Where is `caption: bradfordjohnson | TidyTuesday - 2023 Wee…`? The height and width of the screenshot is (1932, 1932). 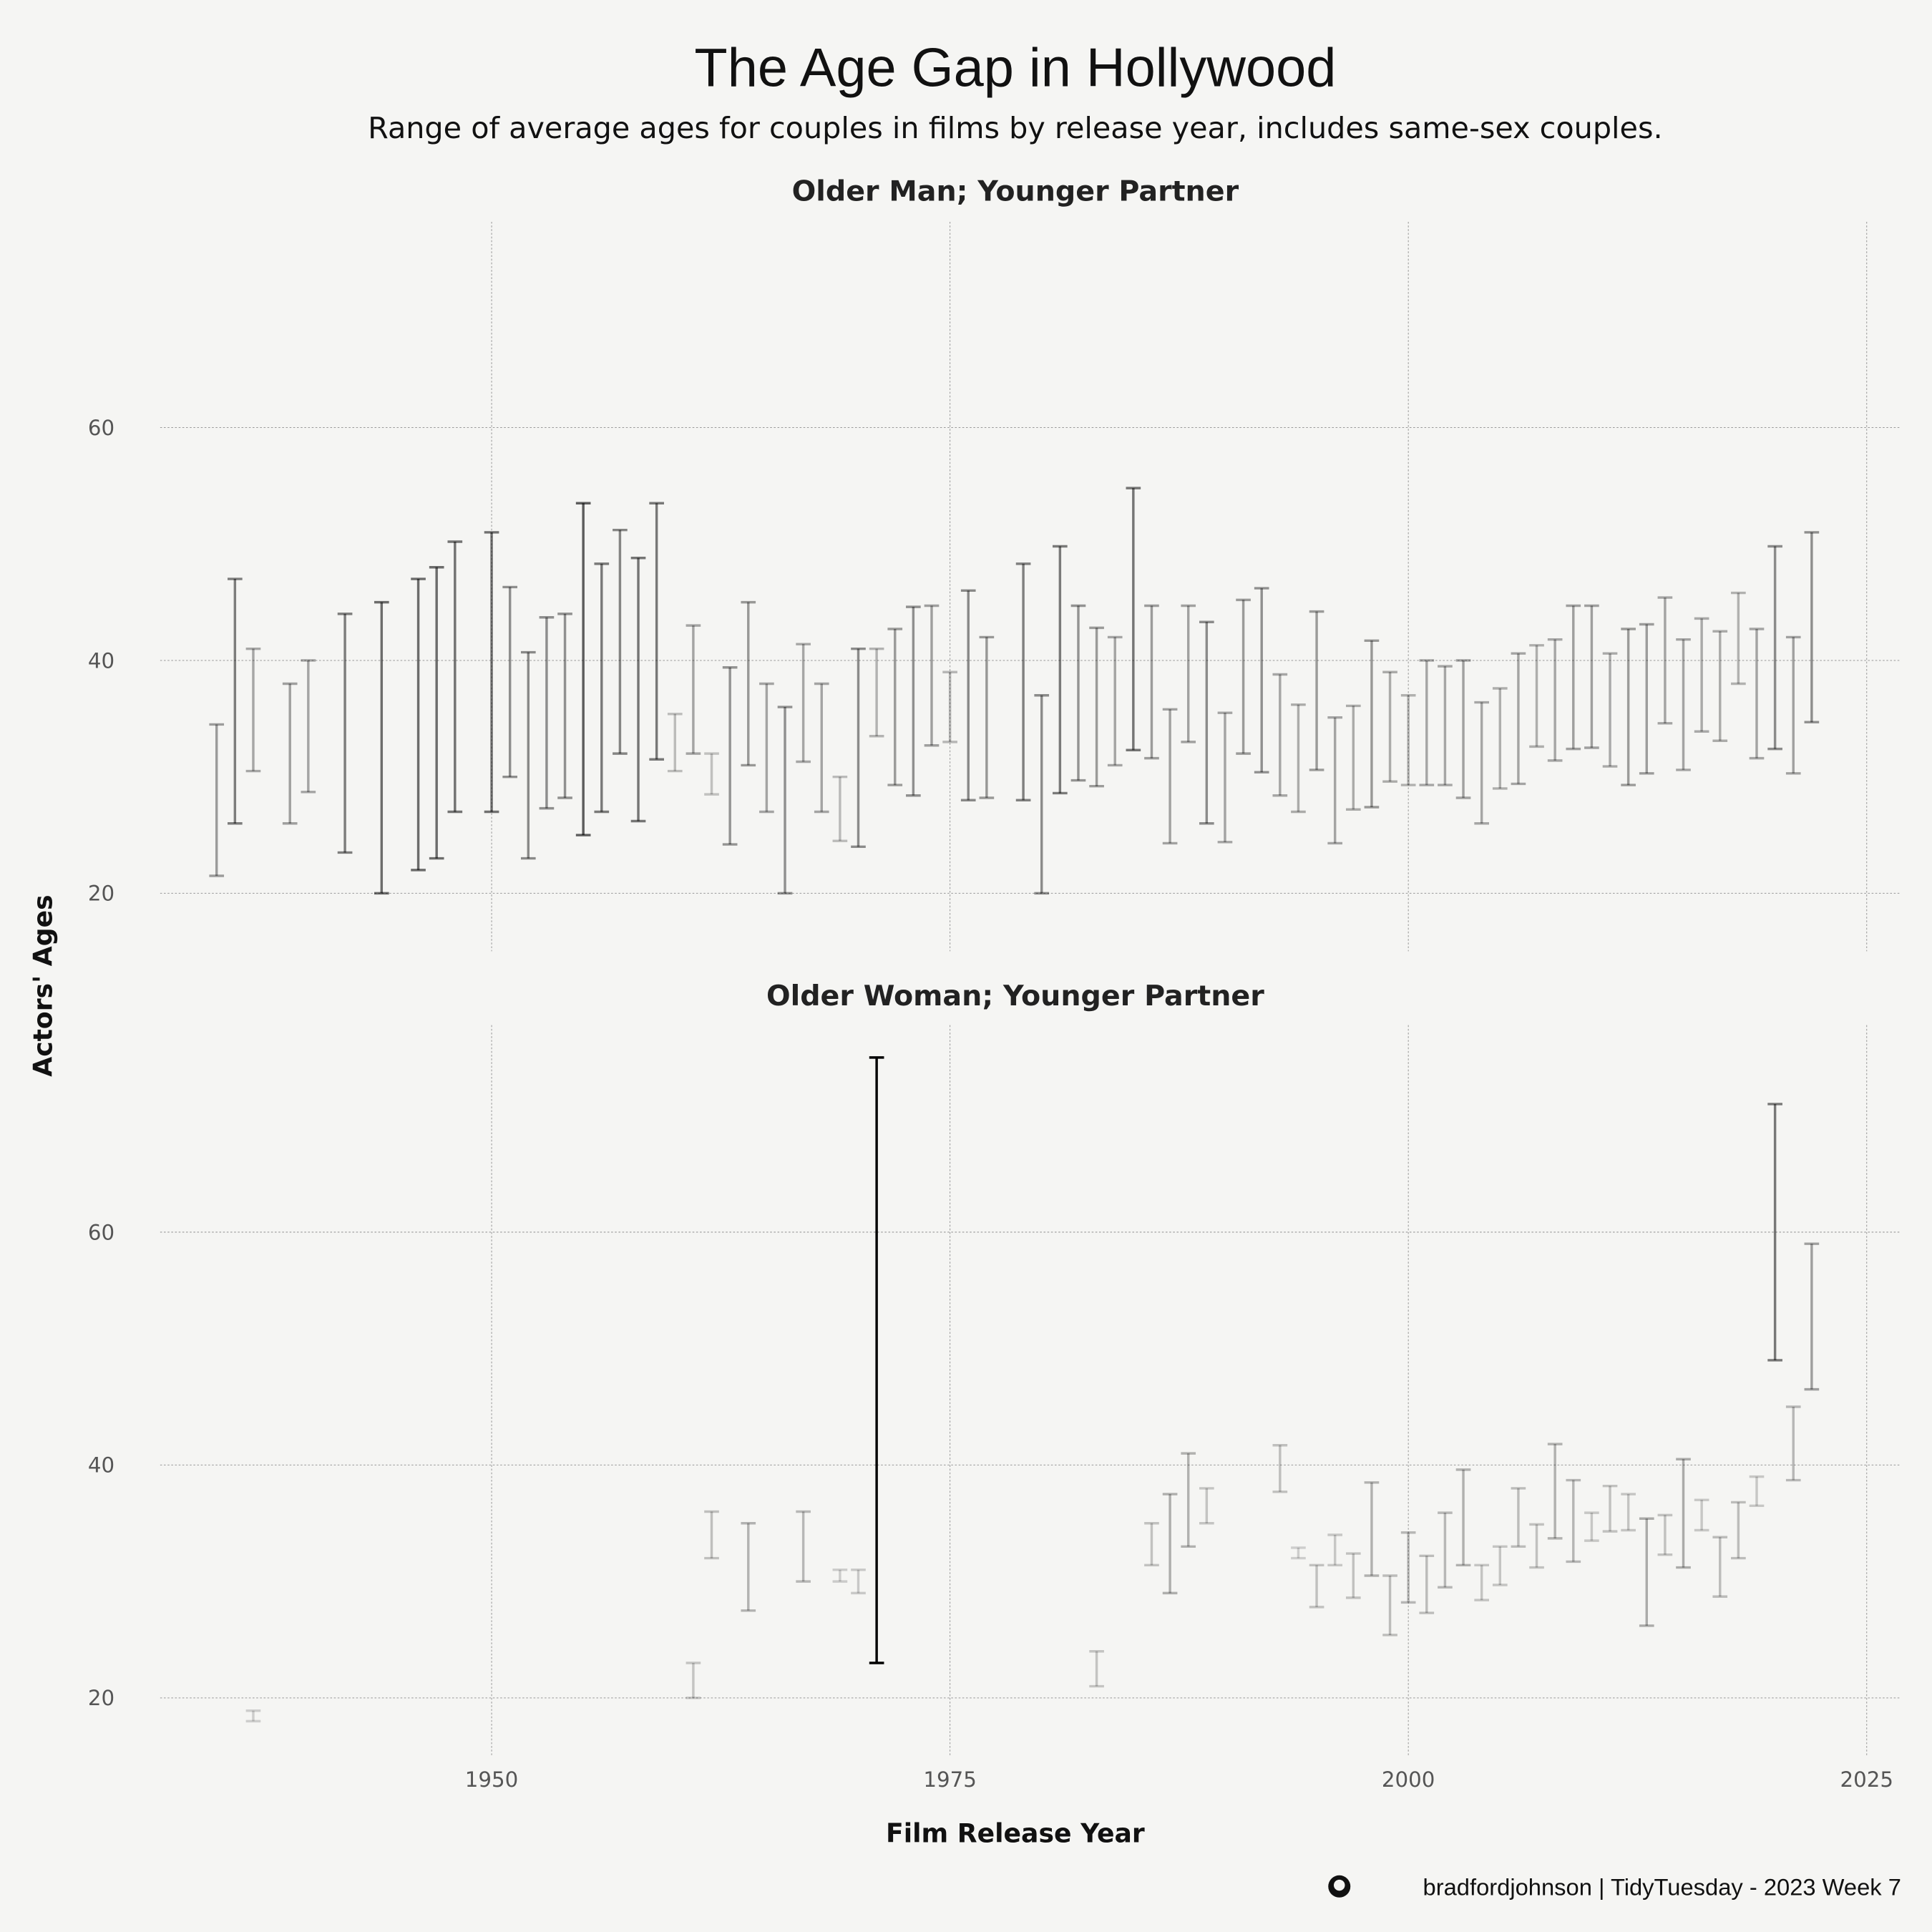
caption: bradfordjohnson | TidyTuesday - 2023 Wee… is located at coordinates (1662, 1886).